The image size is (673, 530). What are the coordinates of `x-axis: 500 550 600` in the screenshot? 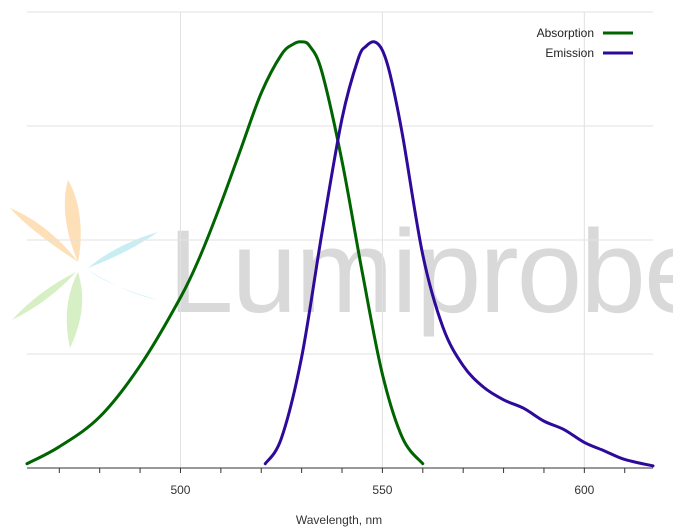 It's located at (340, 482).